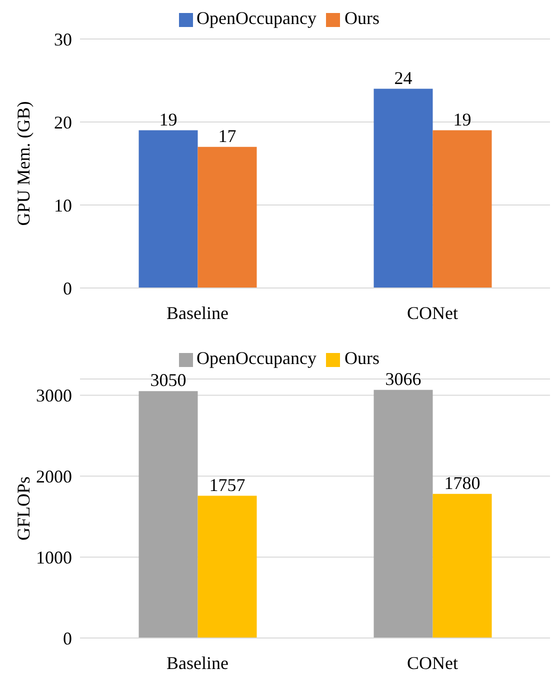 The width and height of the screenshot is (554, 679). What do you see at coordinates (403, 78) in the screenshot?
I see `data-label: 24` at bounding box center [403, 78].